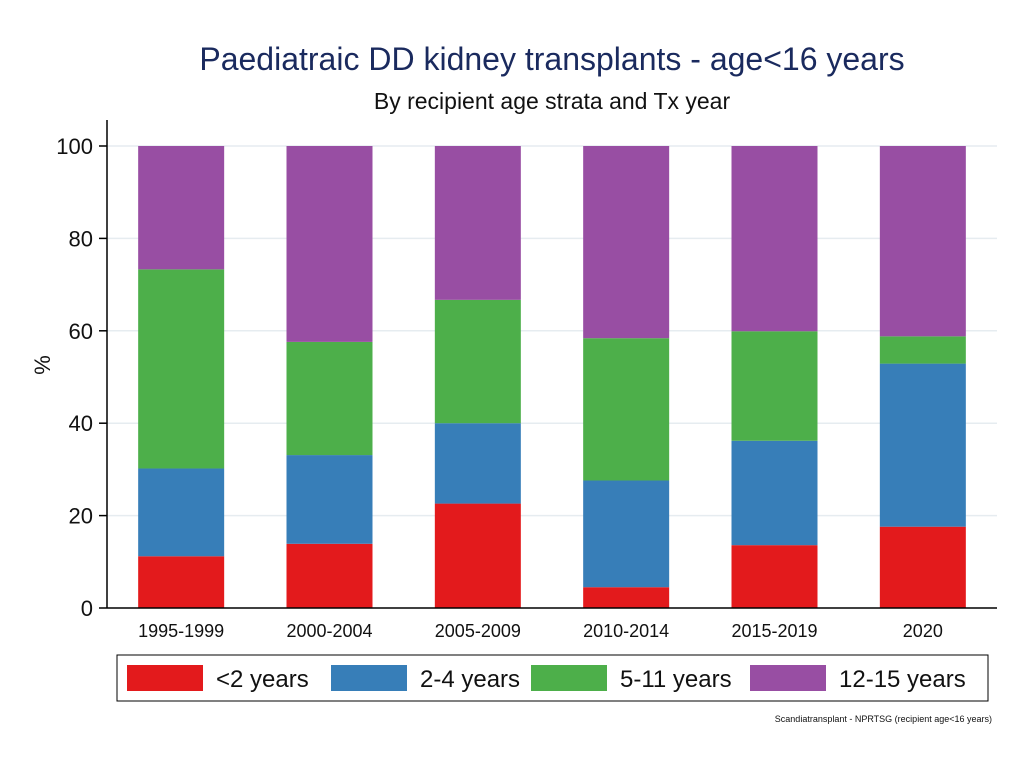 This screenshot has width=1024, height=768. Describe the element at coordinates (74, 146) in the screenshot. I see `y-tick-label: 100` at that location.